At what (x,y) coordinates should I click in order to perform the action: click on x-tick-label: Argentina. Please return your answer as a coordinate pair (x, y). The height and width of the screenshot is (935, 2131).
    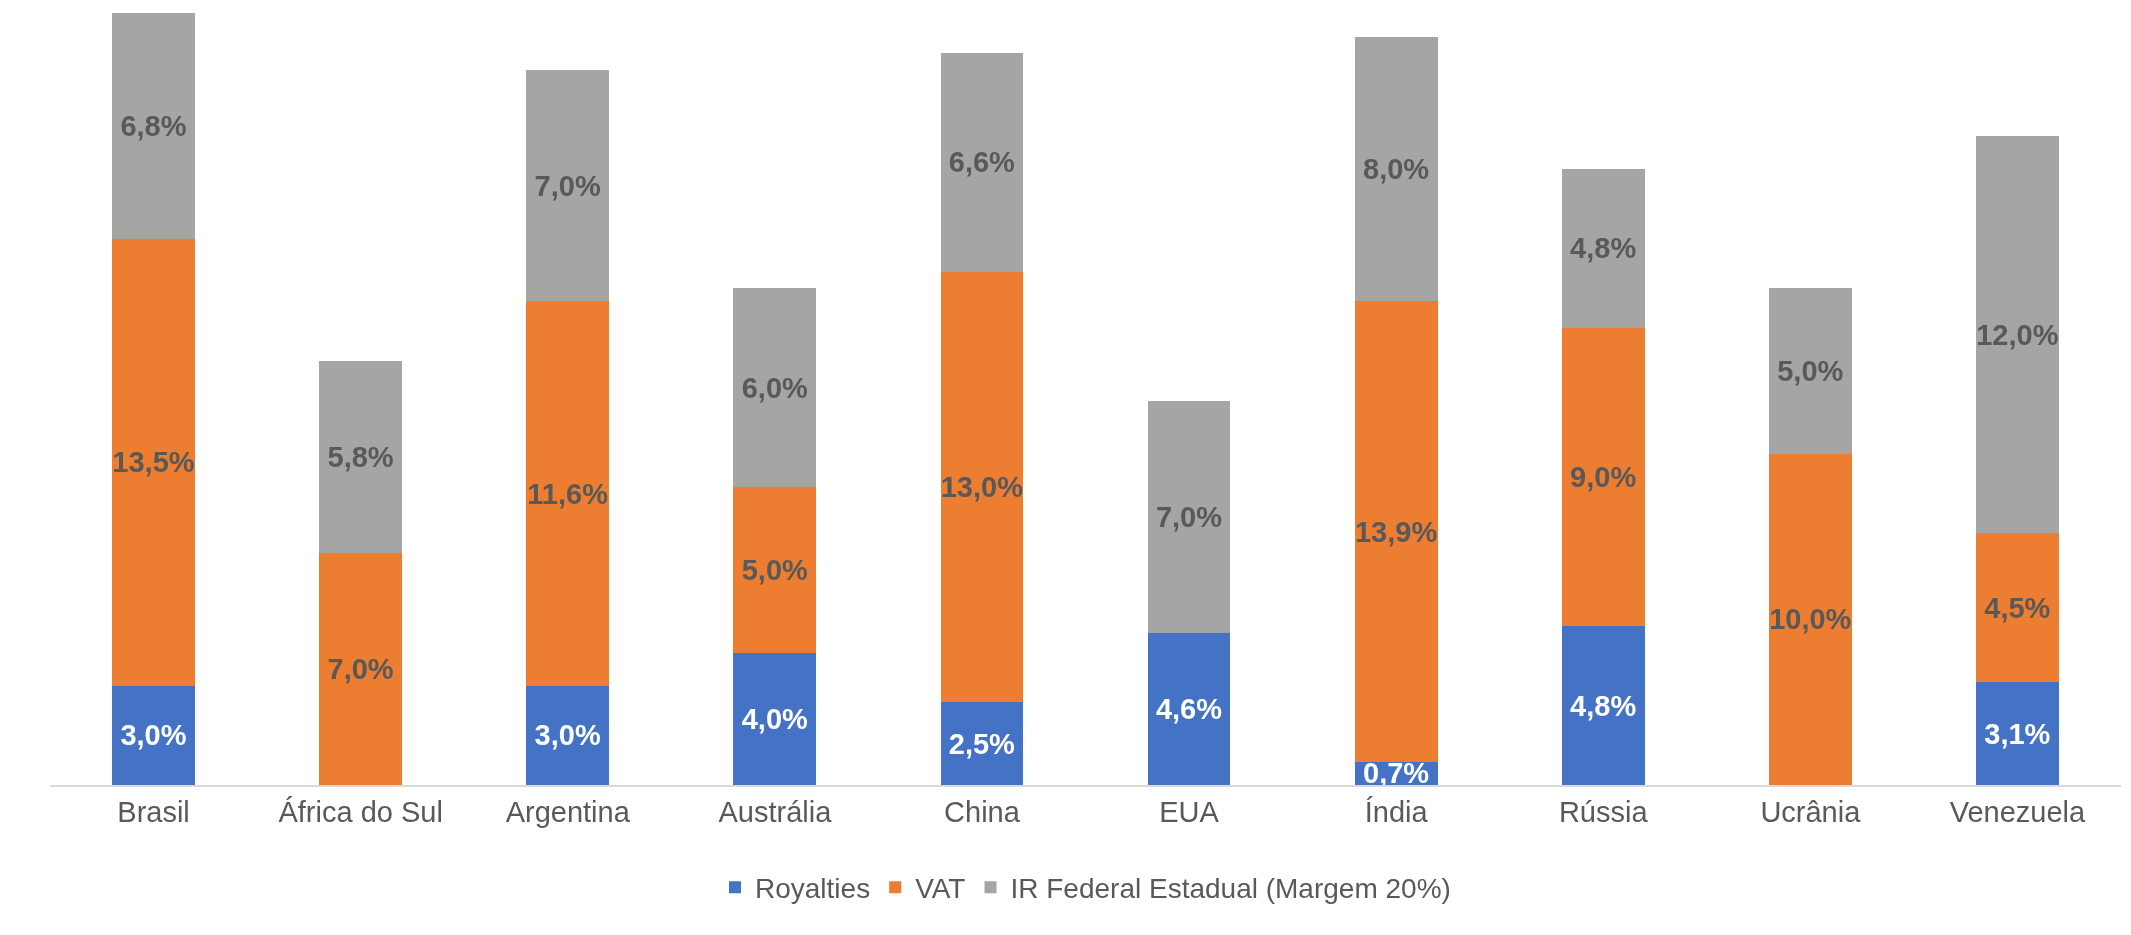
    Looking at the image, I should click on (568, 811).